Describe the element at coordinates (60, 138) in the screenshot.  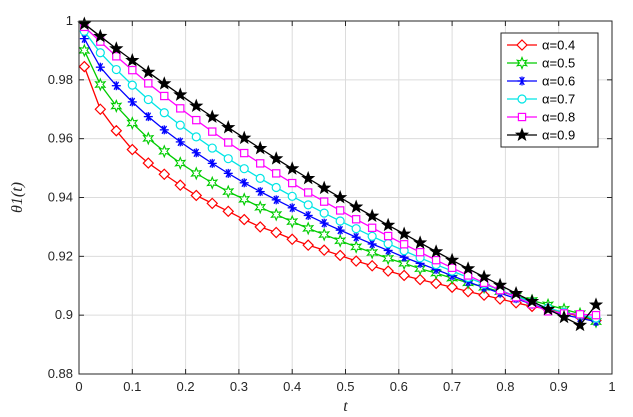
I see `y-tick-label: 0.96` at that location.